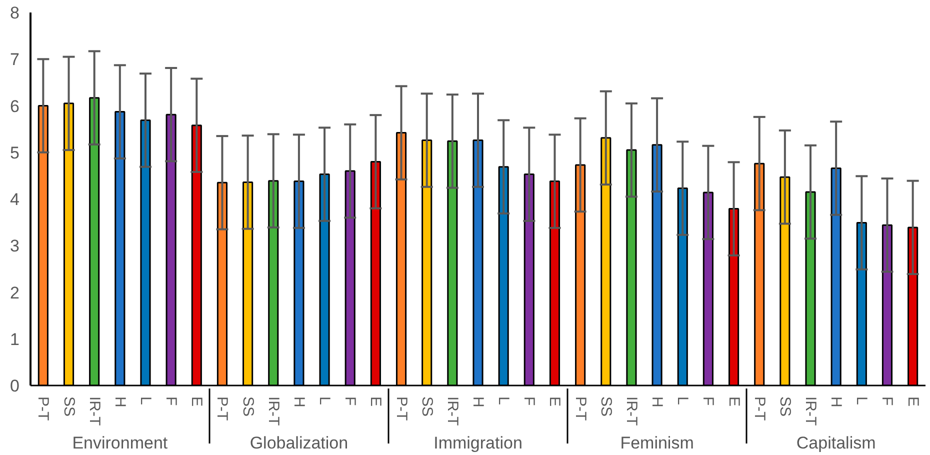 The width and height of the screenshot is (930, 455). Describe the element at coordinates (15, 60) in the screenshot. I see `y-tick-label: 7` at that location.